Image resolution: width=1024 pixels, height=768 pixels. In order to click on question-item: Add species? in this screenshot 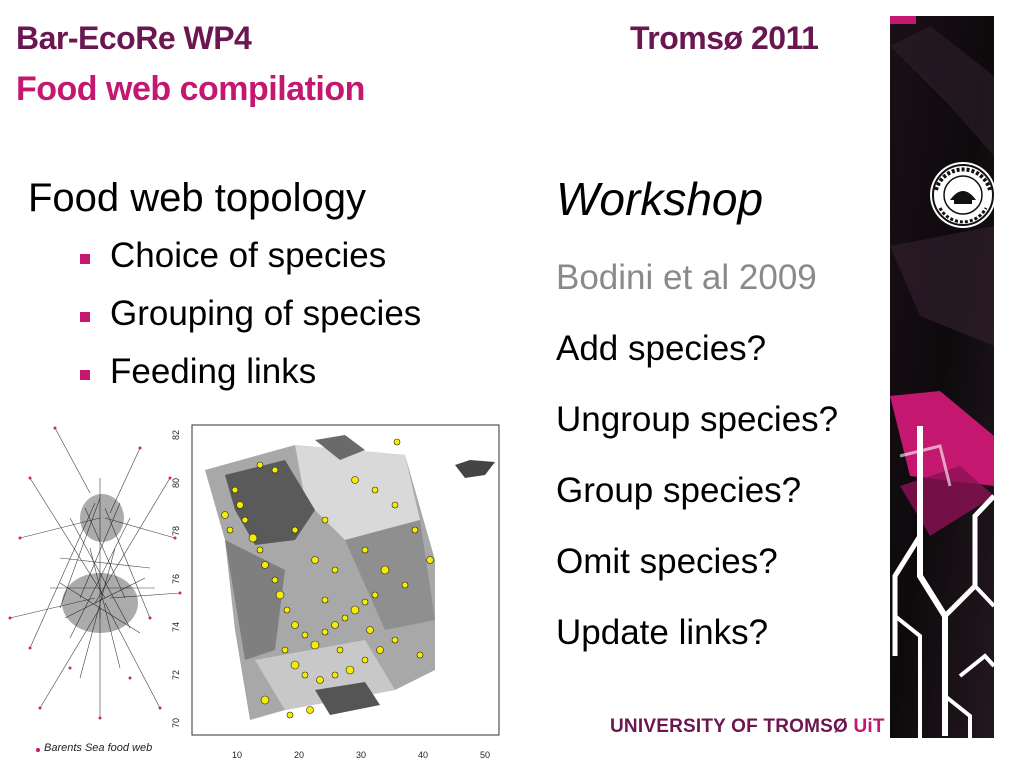, I will do `click(661, 348)`.